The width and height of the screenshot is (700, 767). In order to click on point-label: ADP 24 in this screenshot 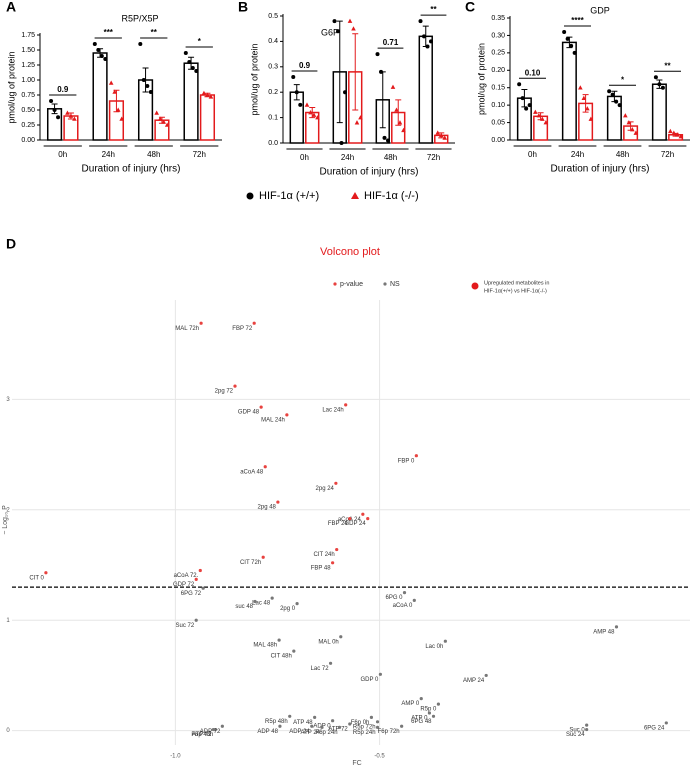, I will do `click(299, 732)`.